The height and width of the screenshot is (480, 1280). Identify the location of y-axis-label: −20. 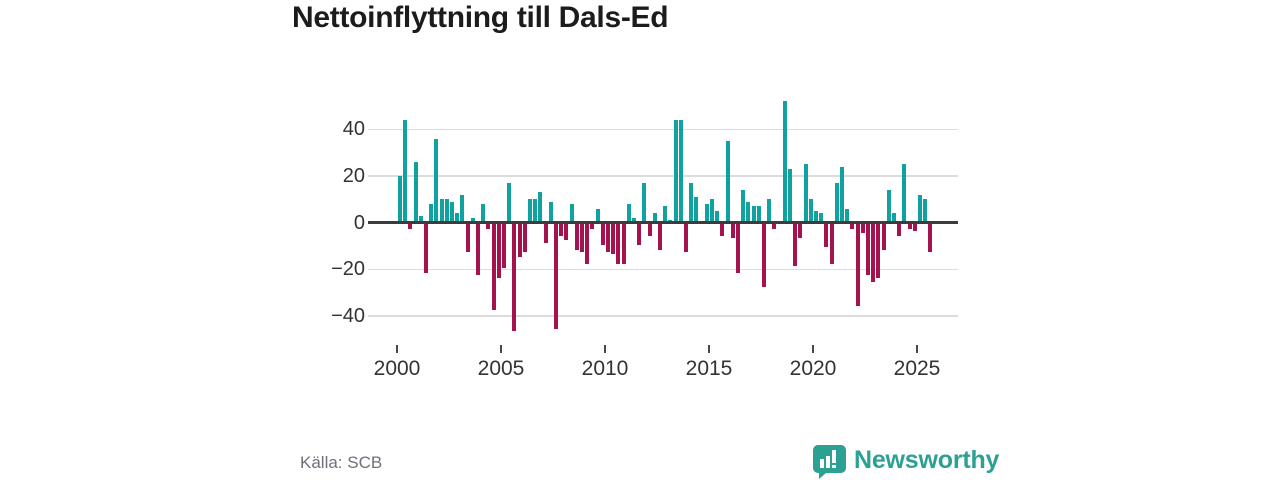
(348, 269).